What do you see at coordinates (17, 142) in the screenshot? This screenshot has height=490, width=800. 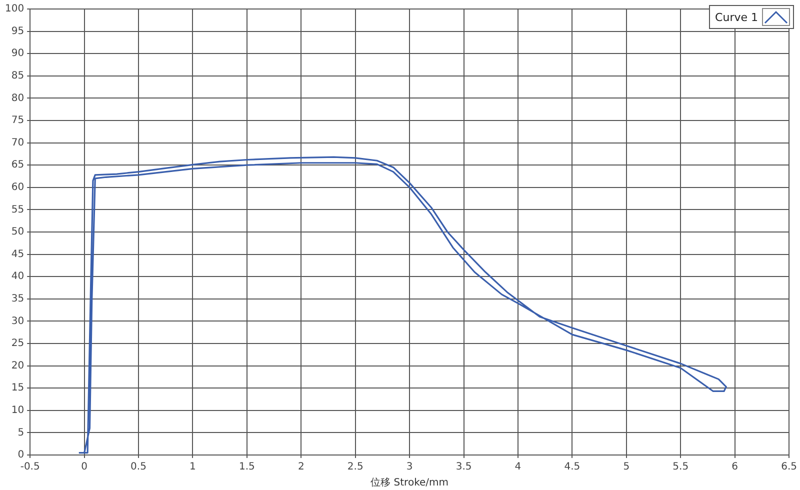 I see `y-tick-label: 70` at bounding box center [17, 142].